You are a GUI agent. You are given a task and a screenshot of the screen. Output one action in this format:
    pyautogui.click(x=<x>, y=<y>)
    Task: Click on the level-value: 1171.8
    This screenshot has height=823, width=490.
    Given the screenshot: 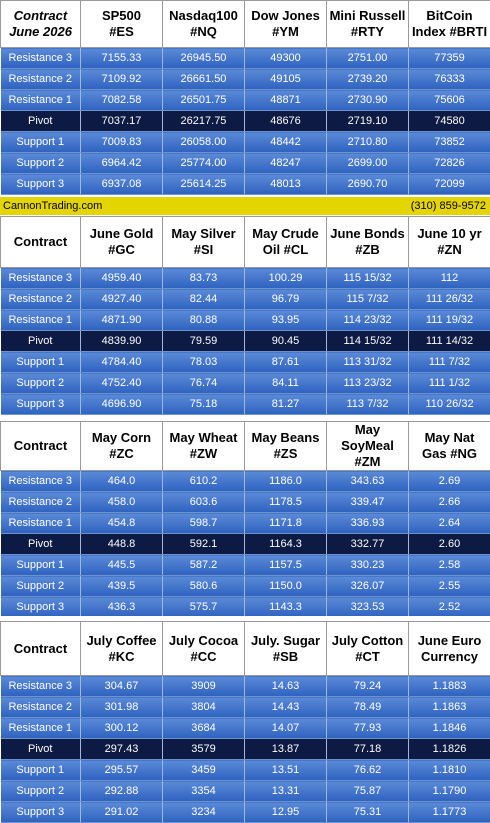 What is the action you would take?
    pyautogui.click(x=286, y=523)
    